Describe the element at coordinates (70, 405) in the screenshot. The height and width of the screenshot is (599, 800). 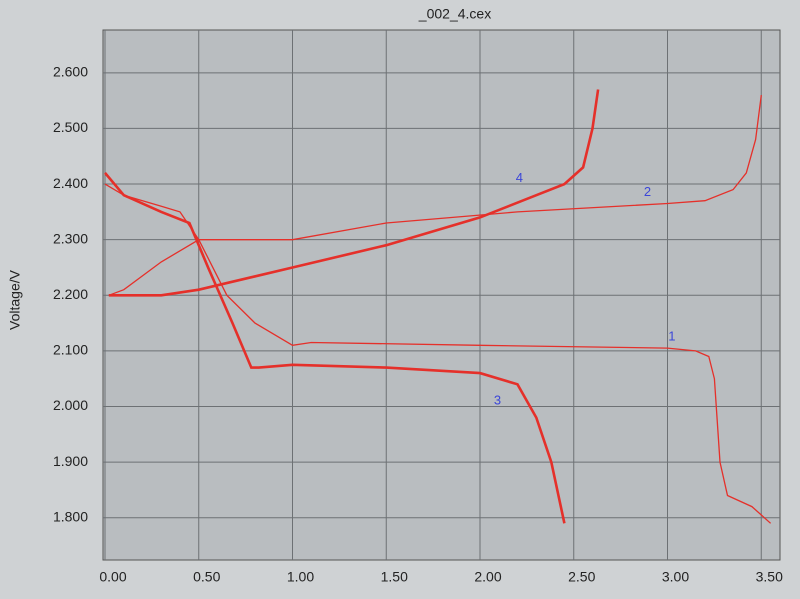
I see `y-tick-label: 2.000` at that location.